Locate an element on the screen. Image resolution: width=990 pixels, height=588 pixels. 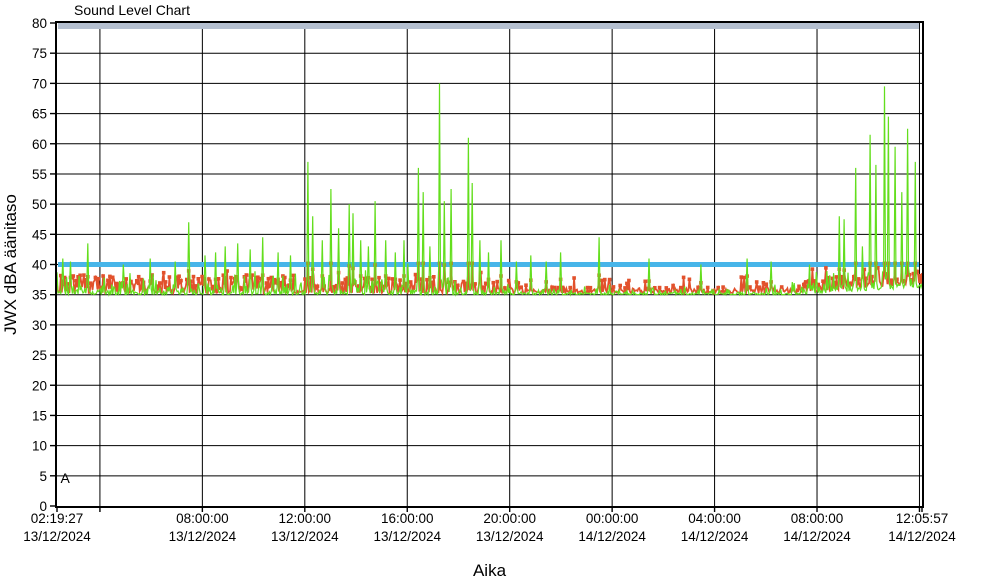
y-tick-label: 15 is located at coordinates (39, 415).